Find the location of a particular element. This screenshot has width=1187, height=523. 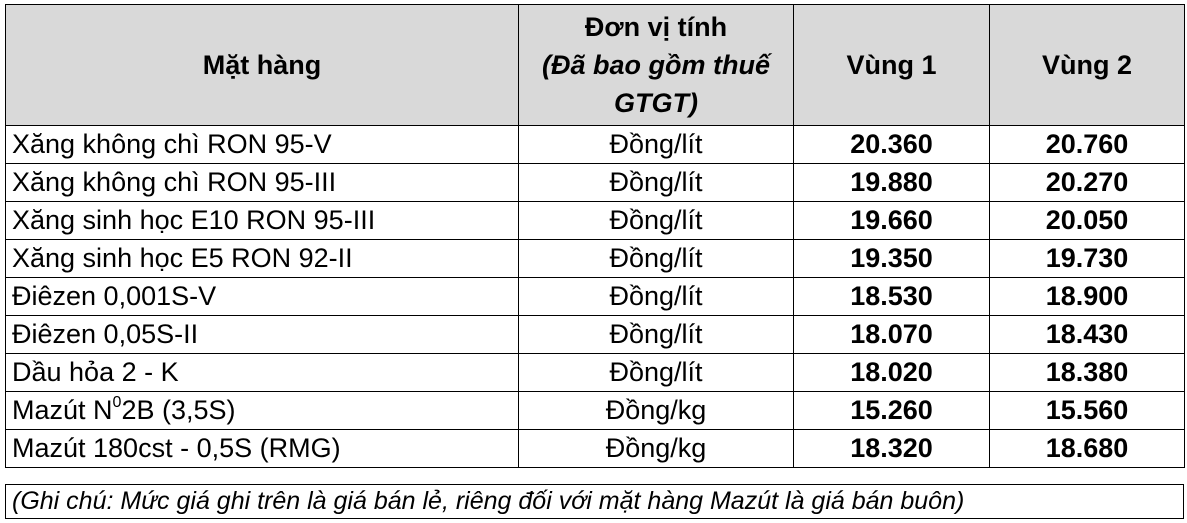

header-region-2: Vùng 2 is located at coordinates (1087, 65).